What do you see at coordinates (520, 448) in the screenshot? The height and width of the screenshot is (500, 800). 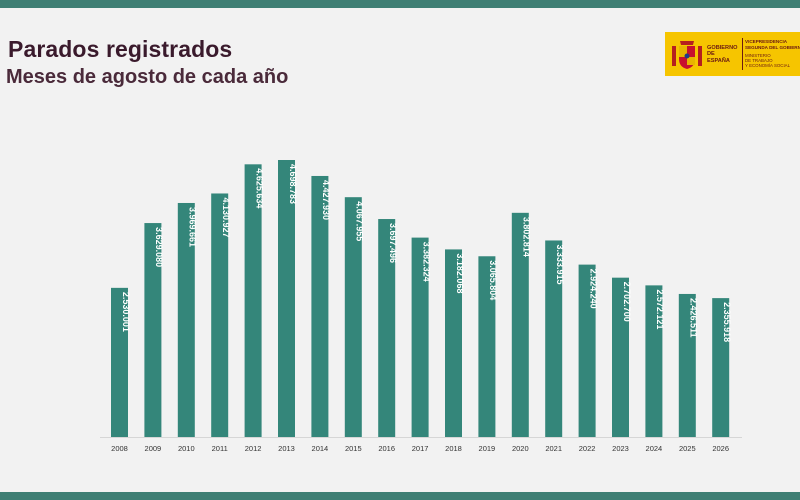 I see `x-tick-label: 2020` at bounding box center [520, 448].